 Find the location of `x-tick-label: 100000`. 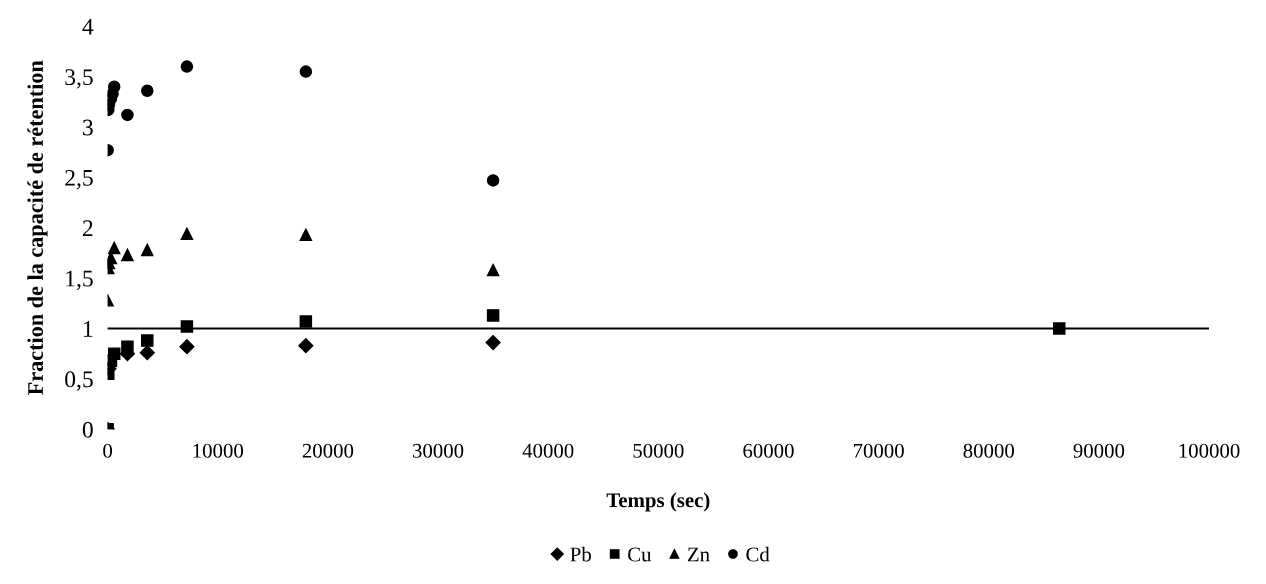

x-tick-label: 100000 is located at coordinates (1209, 450).